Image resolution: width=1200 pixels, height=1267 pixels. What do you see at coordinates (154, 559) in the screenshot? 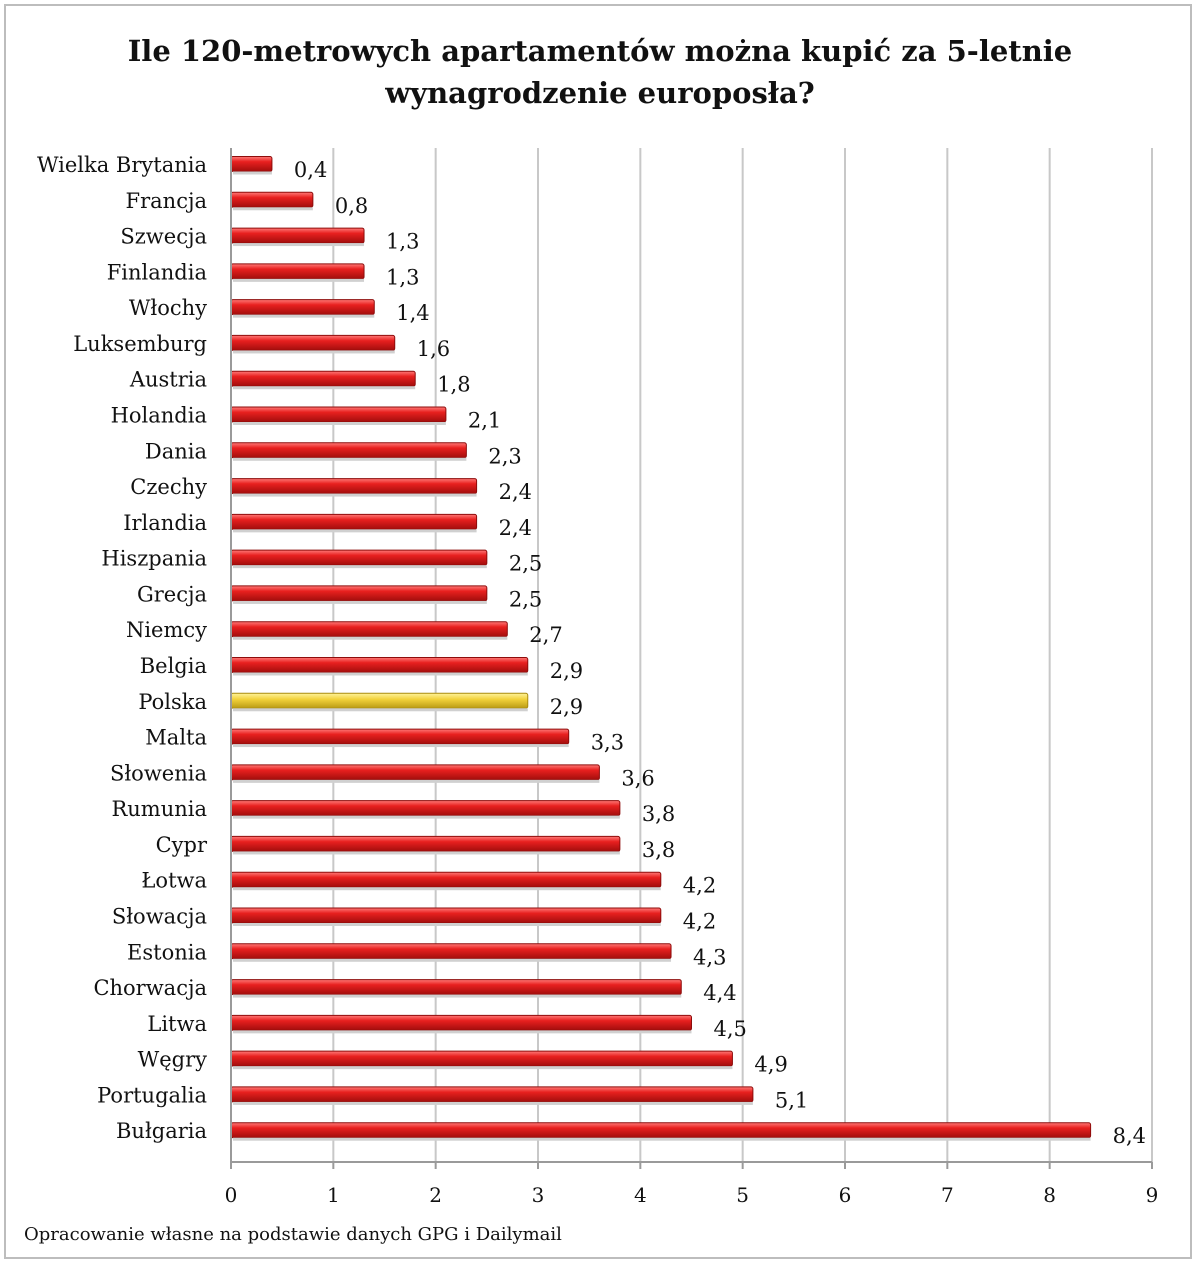
I see `category-label: Hiszpania` at bounding box center [154, 559].